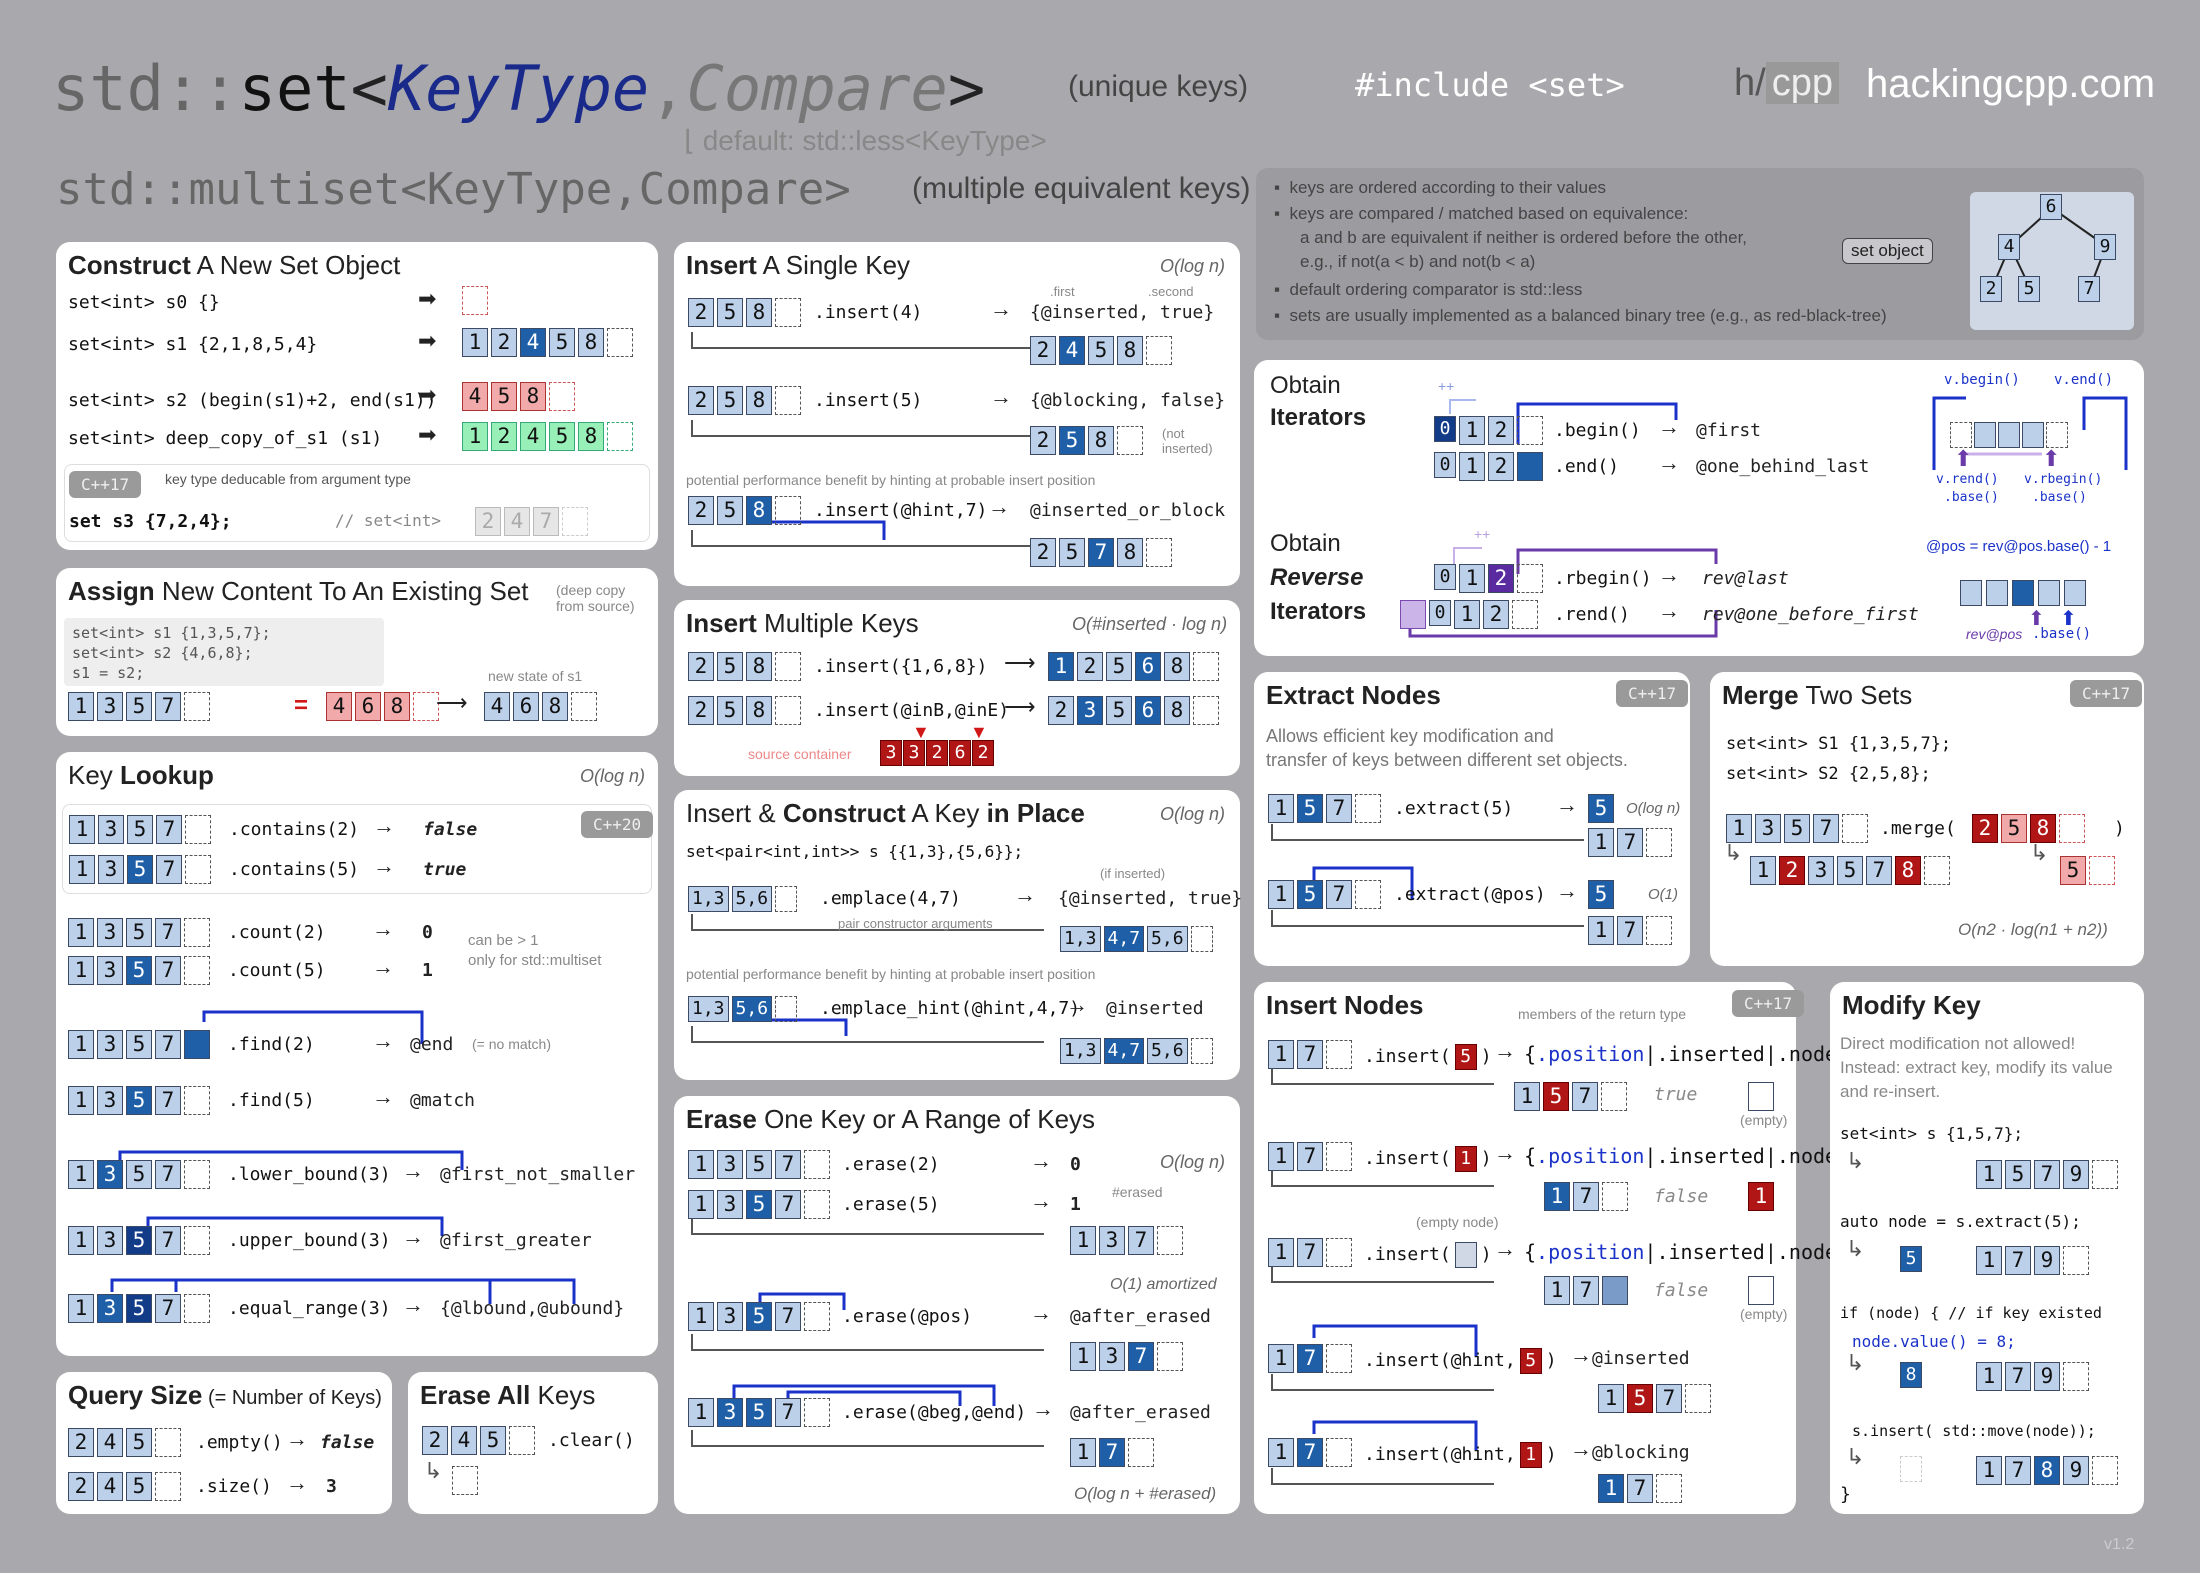 Image resolution: width=2200 pixels, height=1573 pixels. I want to click on extract-title-bold: Extract Nodes, so click(1353, 695).